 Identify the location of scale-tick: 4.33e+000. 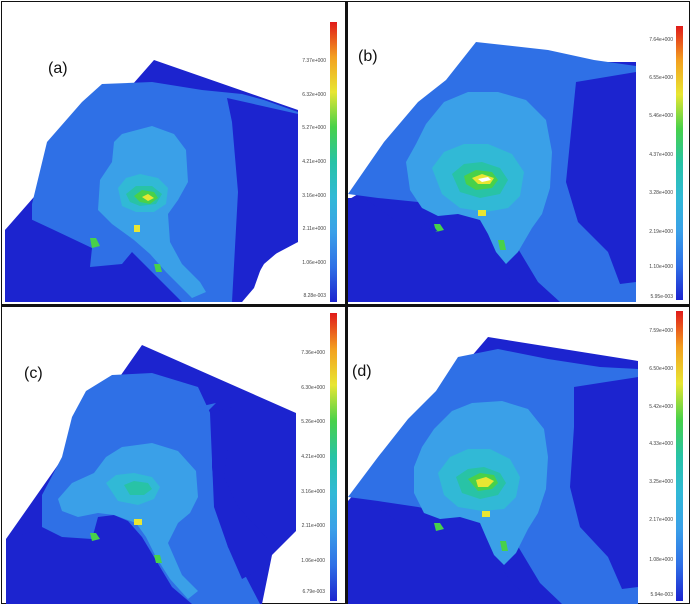
(661, 444).